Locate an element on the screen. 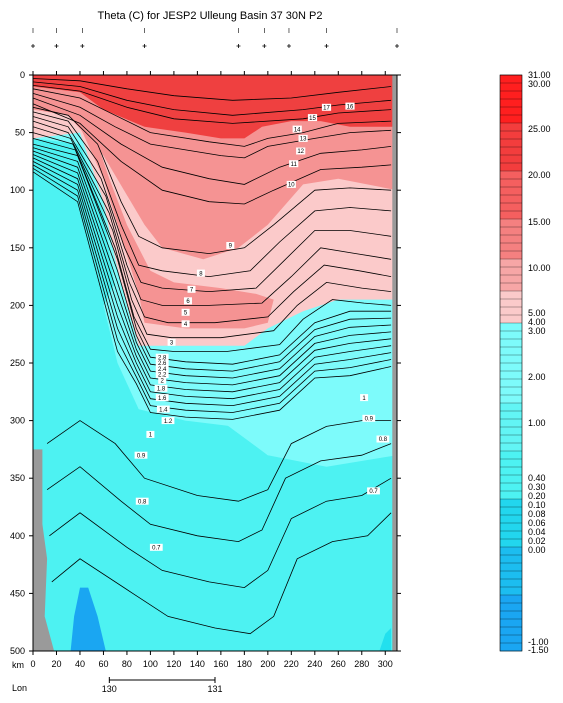 Image resolution: width=563 pixels, height=703 pixels. y-tick-label-150: 150 is located at coordinates (17, 248).